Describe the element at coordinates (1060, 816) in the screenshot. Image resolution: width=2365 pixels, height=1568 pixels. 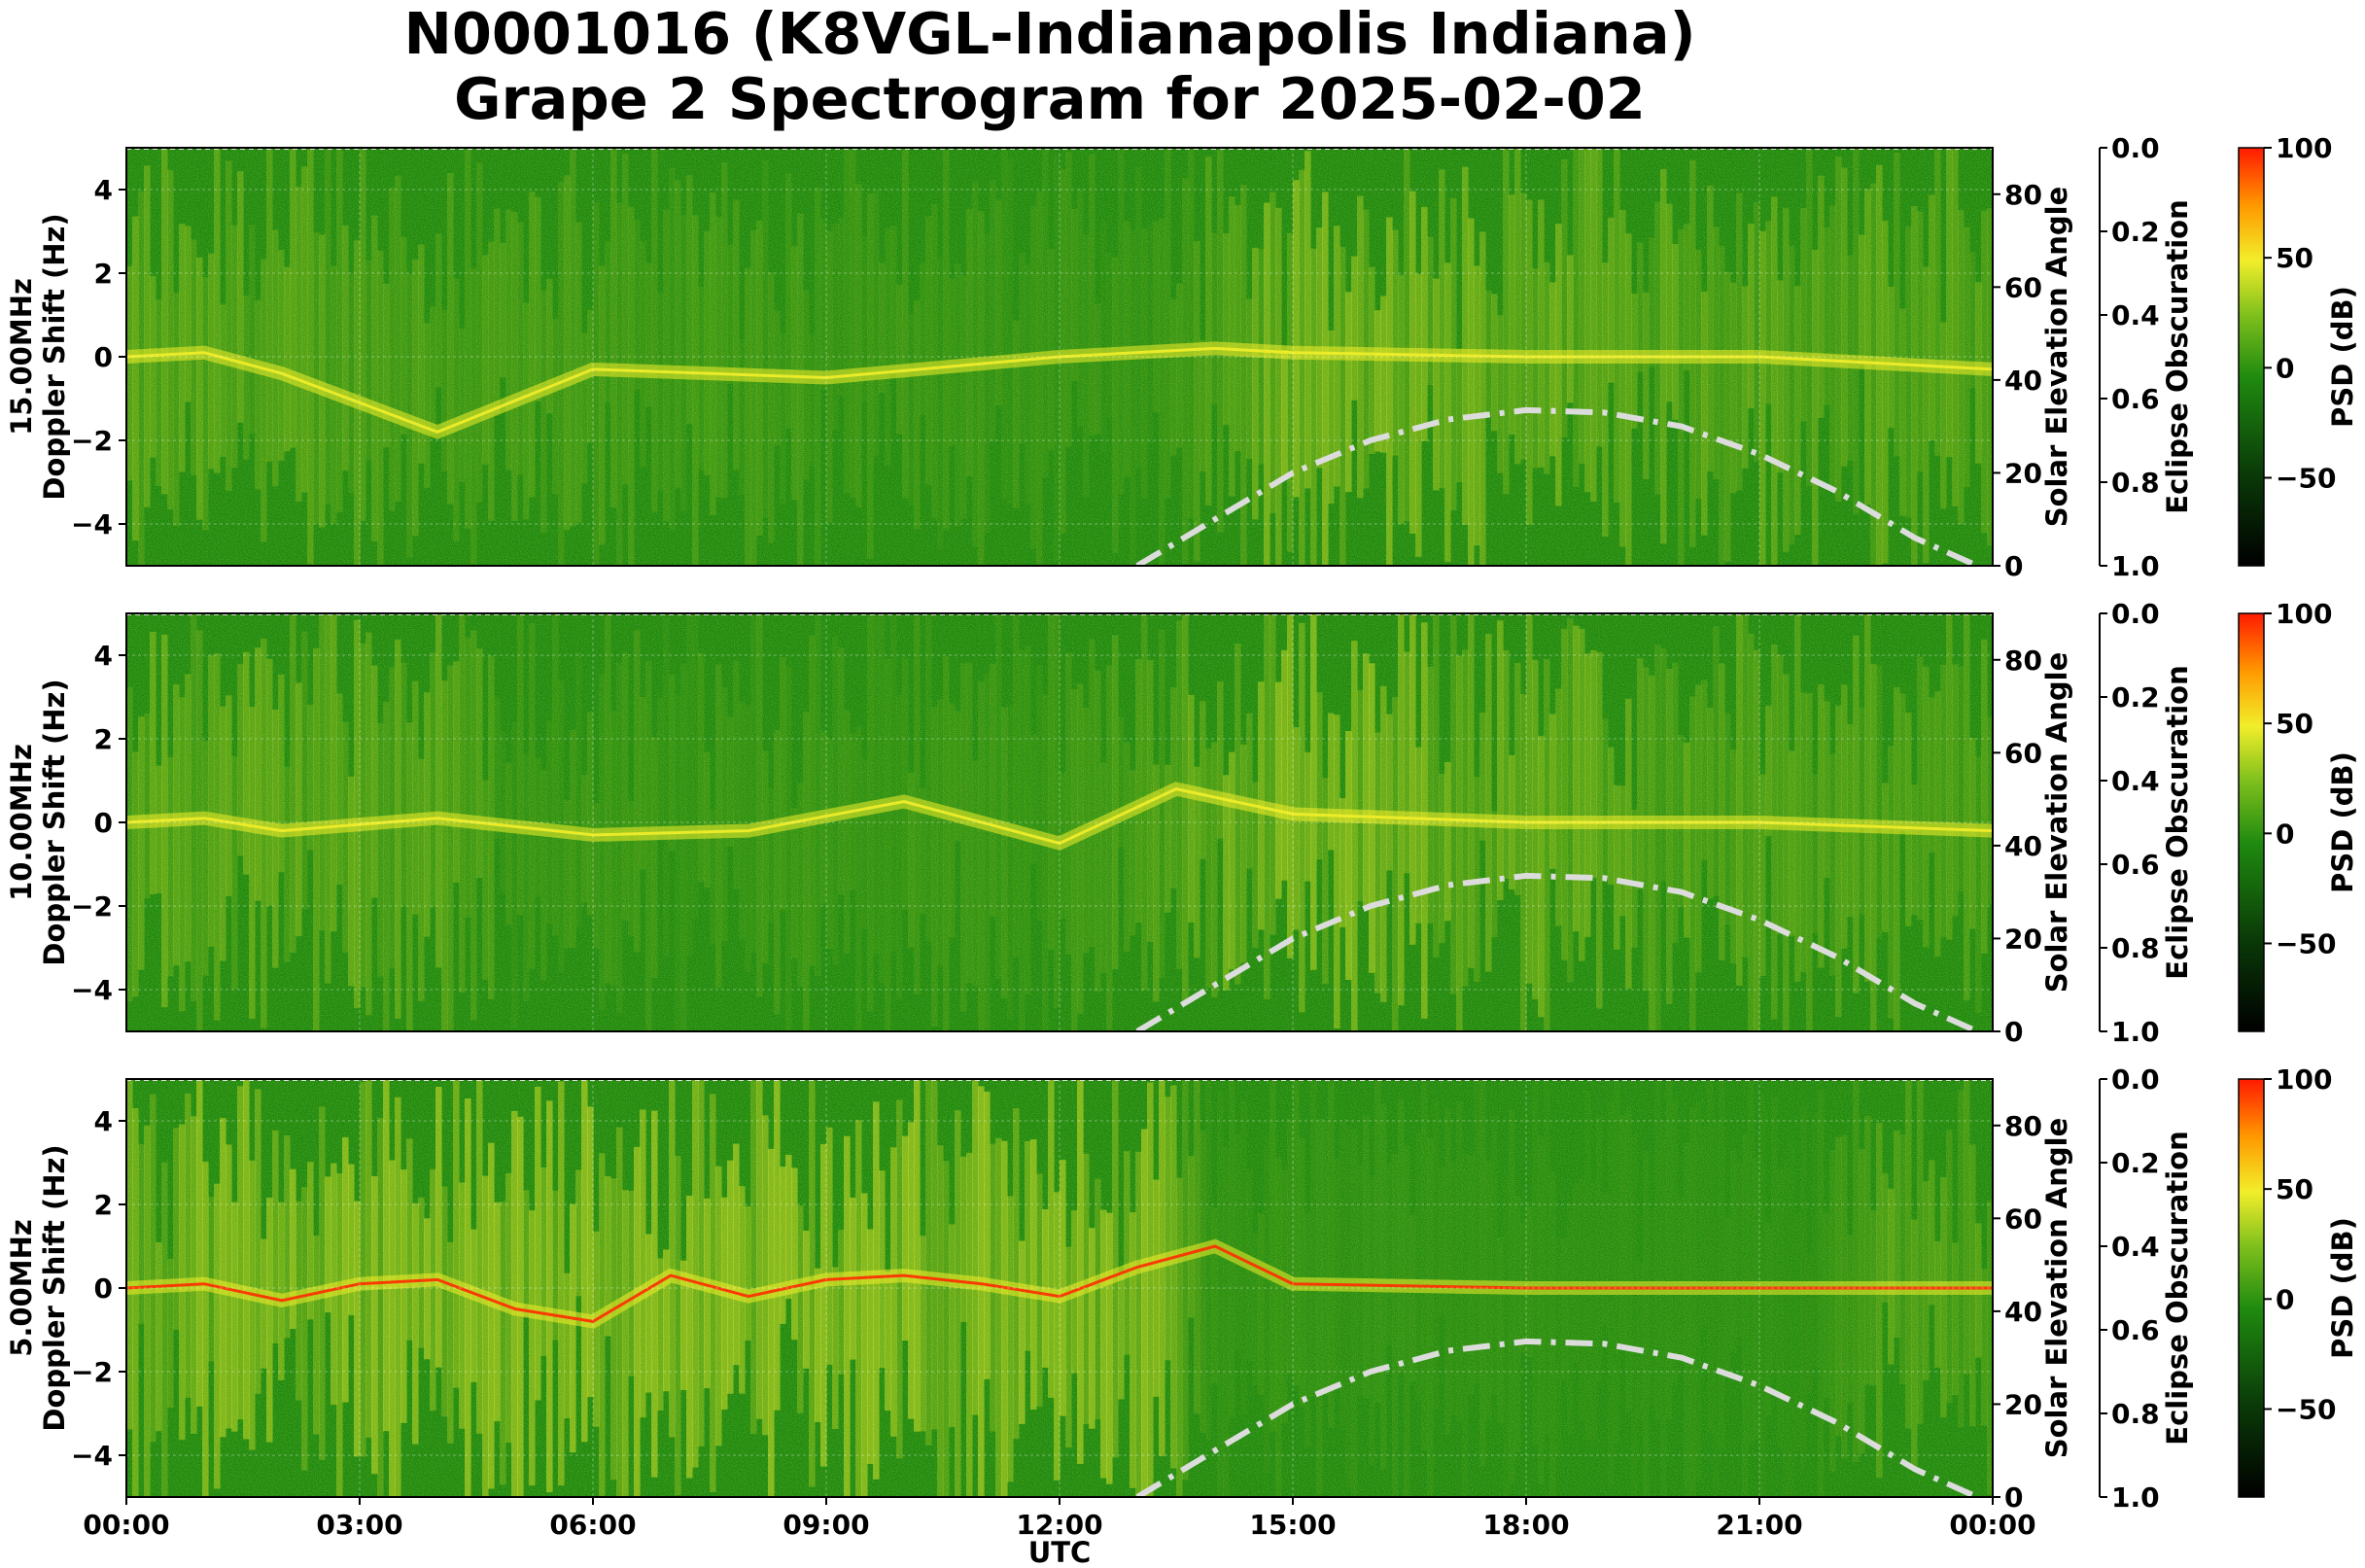
I see `doppler-trace-10.00MHz` at that location.